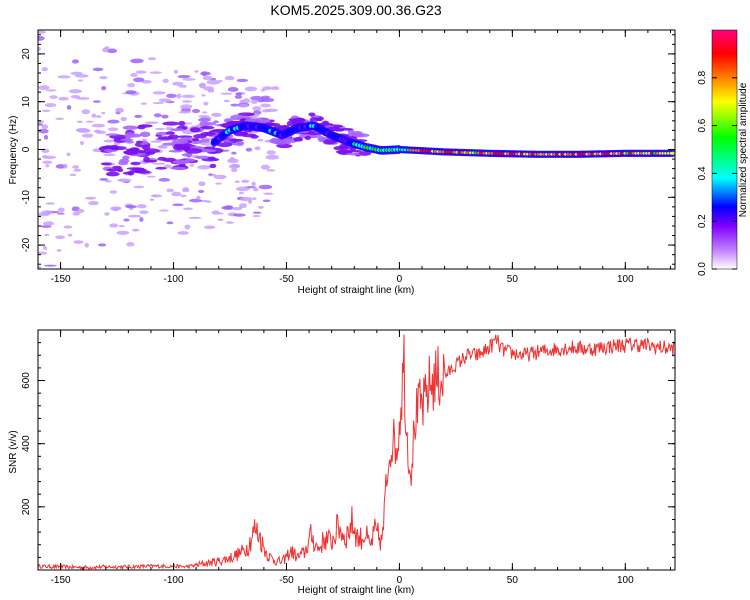 This screenshot has height=600, width=750. I want to click on colorbar-tick-label: 0.0, so click(702, 269).